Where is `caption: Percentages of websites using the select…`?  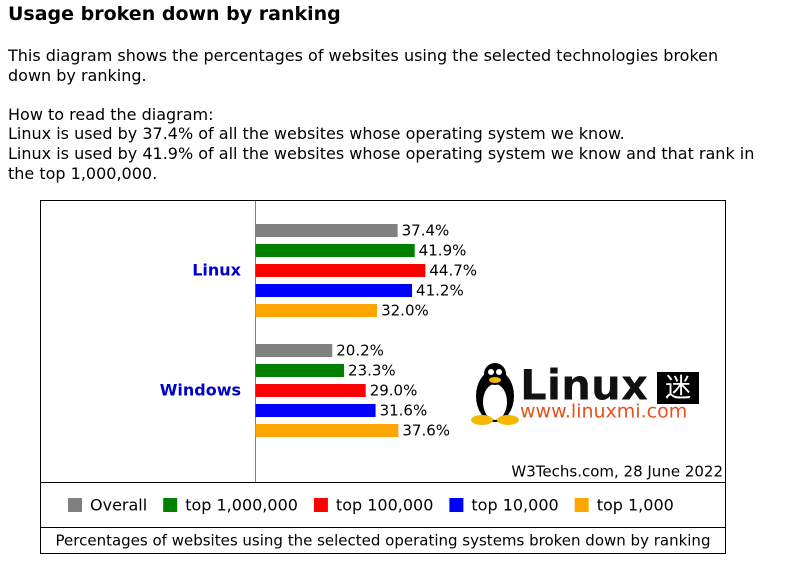 caption: Percentages of websites using the select… is located at coordinates (383, 541).